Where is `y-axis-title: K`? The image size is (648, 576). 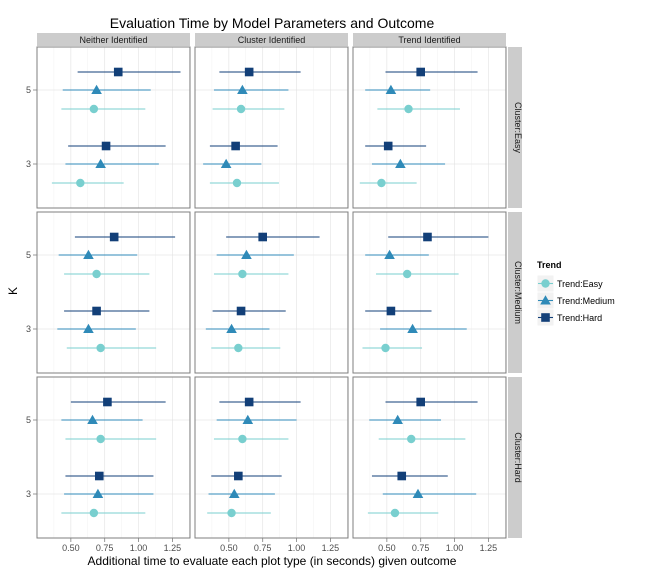
y-axis-title: K is located at coordinates (13, 291).